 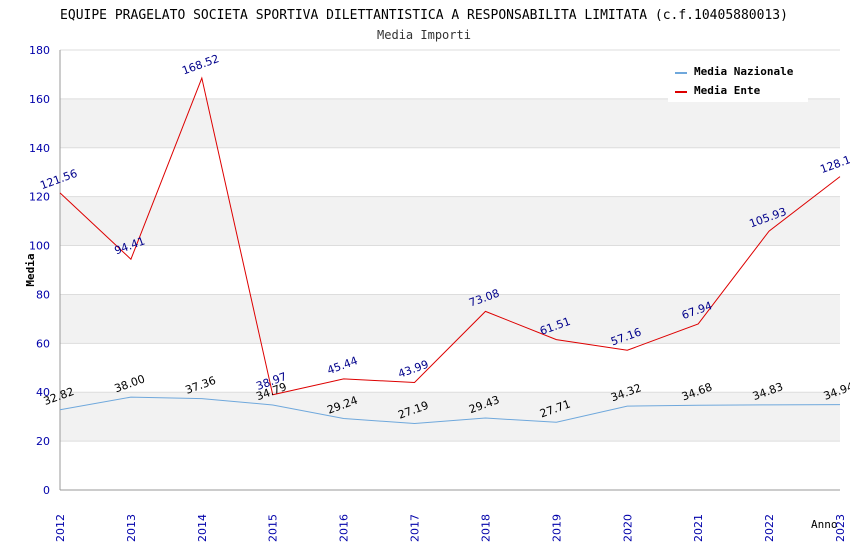 I want to click on legend-box, so click(x=738, y=81).